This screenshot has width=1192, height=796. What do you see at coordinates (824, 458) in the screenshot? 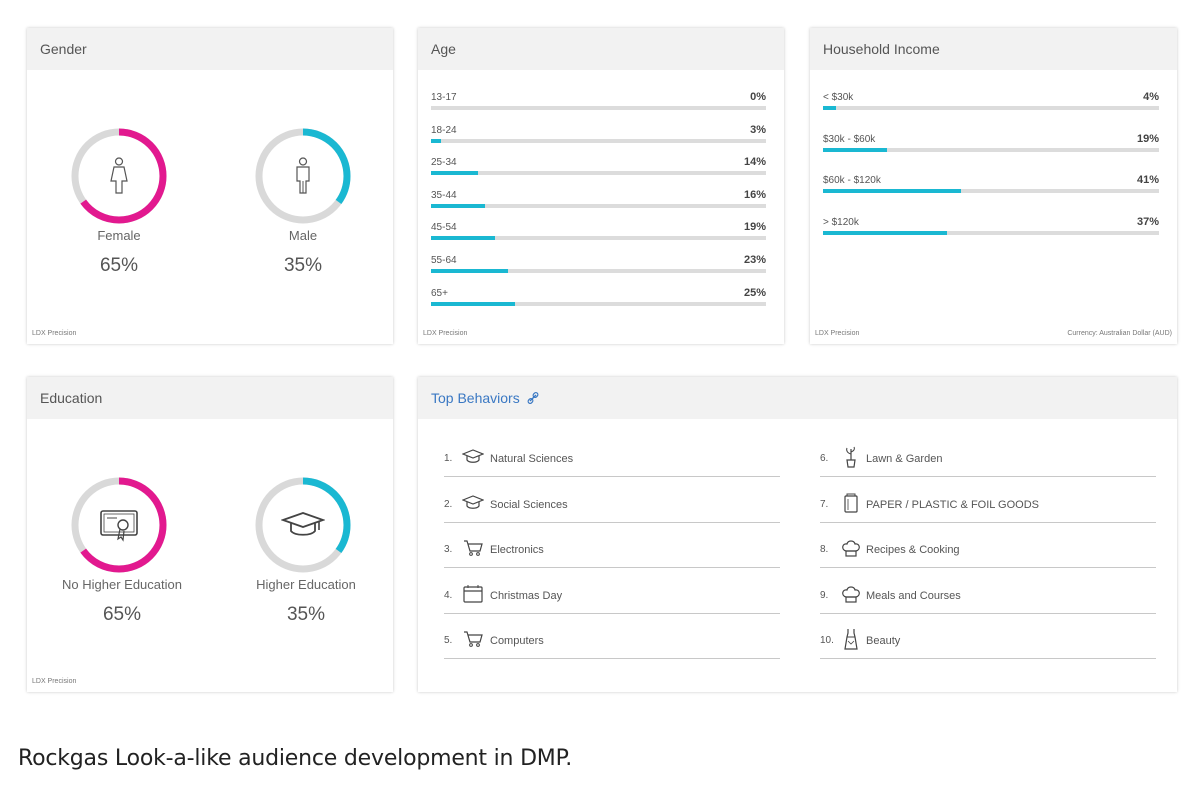
I see `behavior-rank: 6.` at bounding box center [824, 458].